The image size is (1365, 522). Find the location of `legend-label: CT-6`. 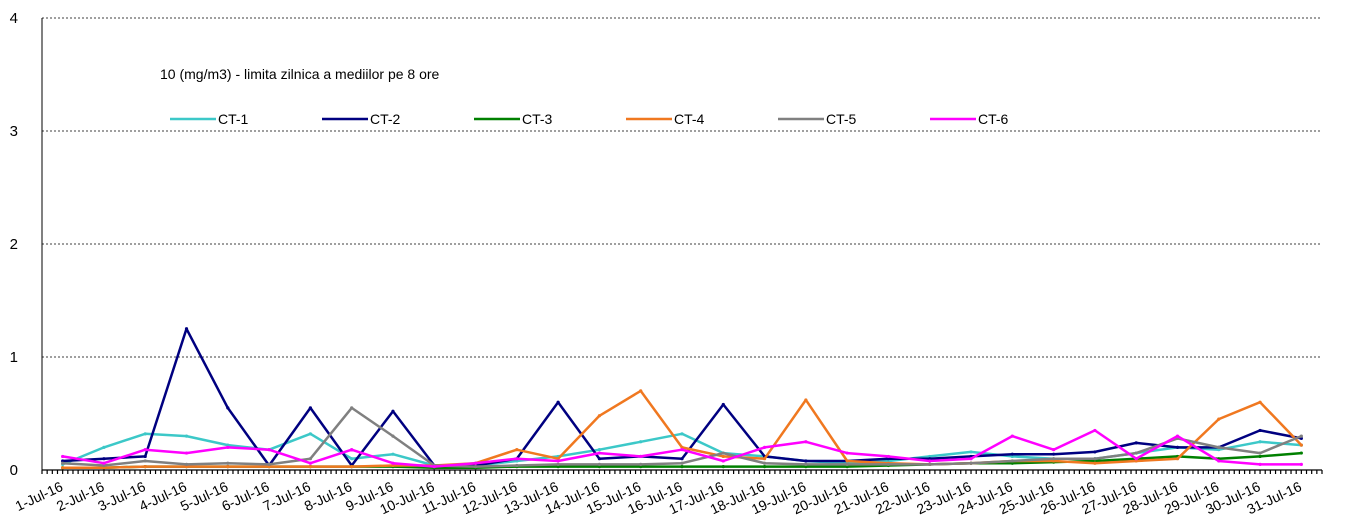

legend-label: CT-6 is located at coordinates (993, 119).